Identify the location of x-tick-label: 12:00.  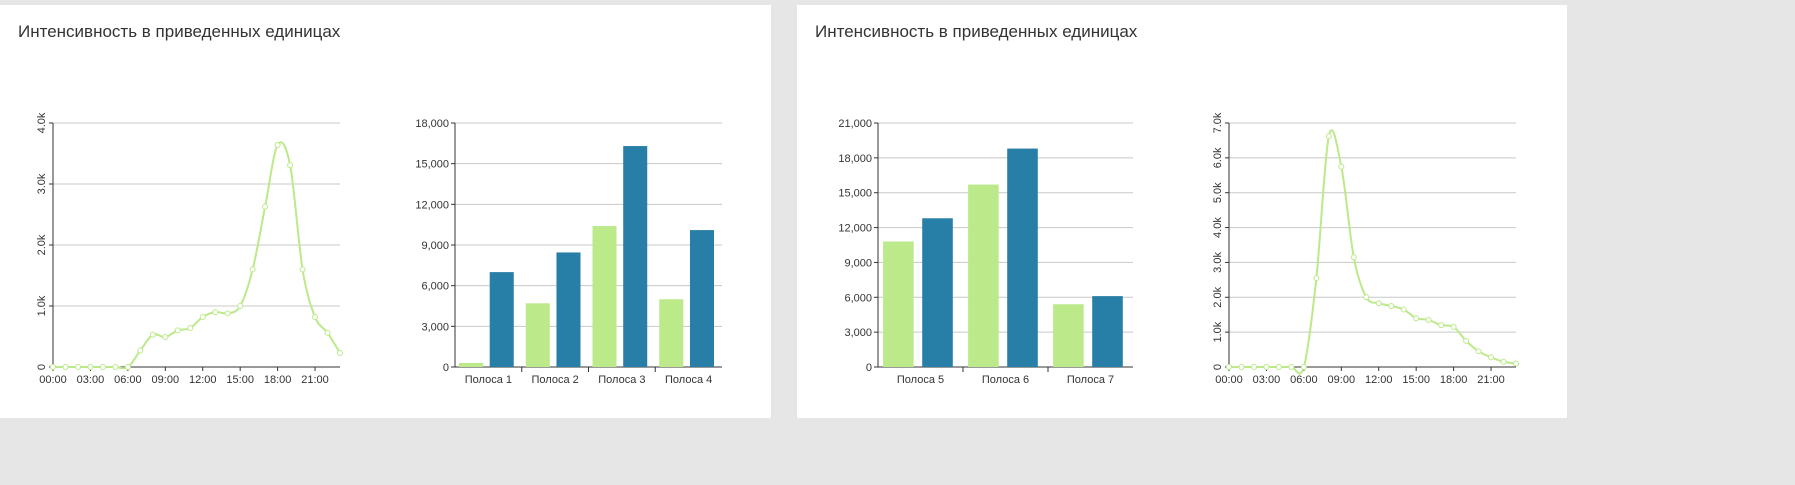
(203, 380).